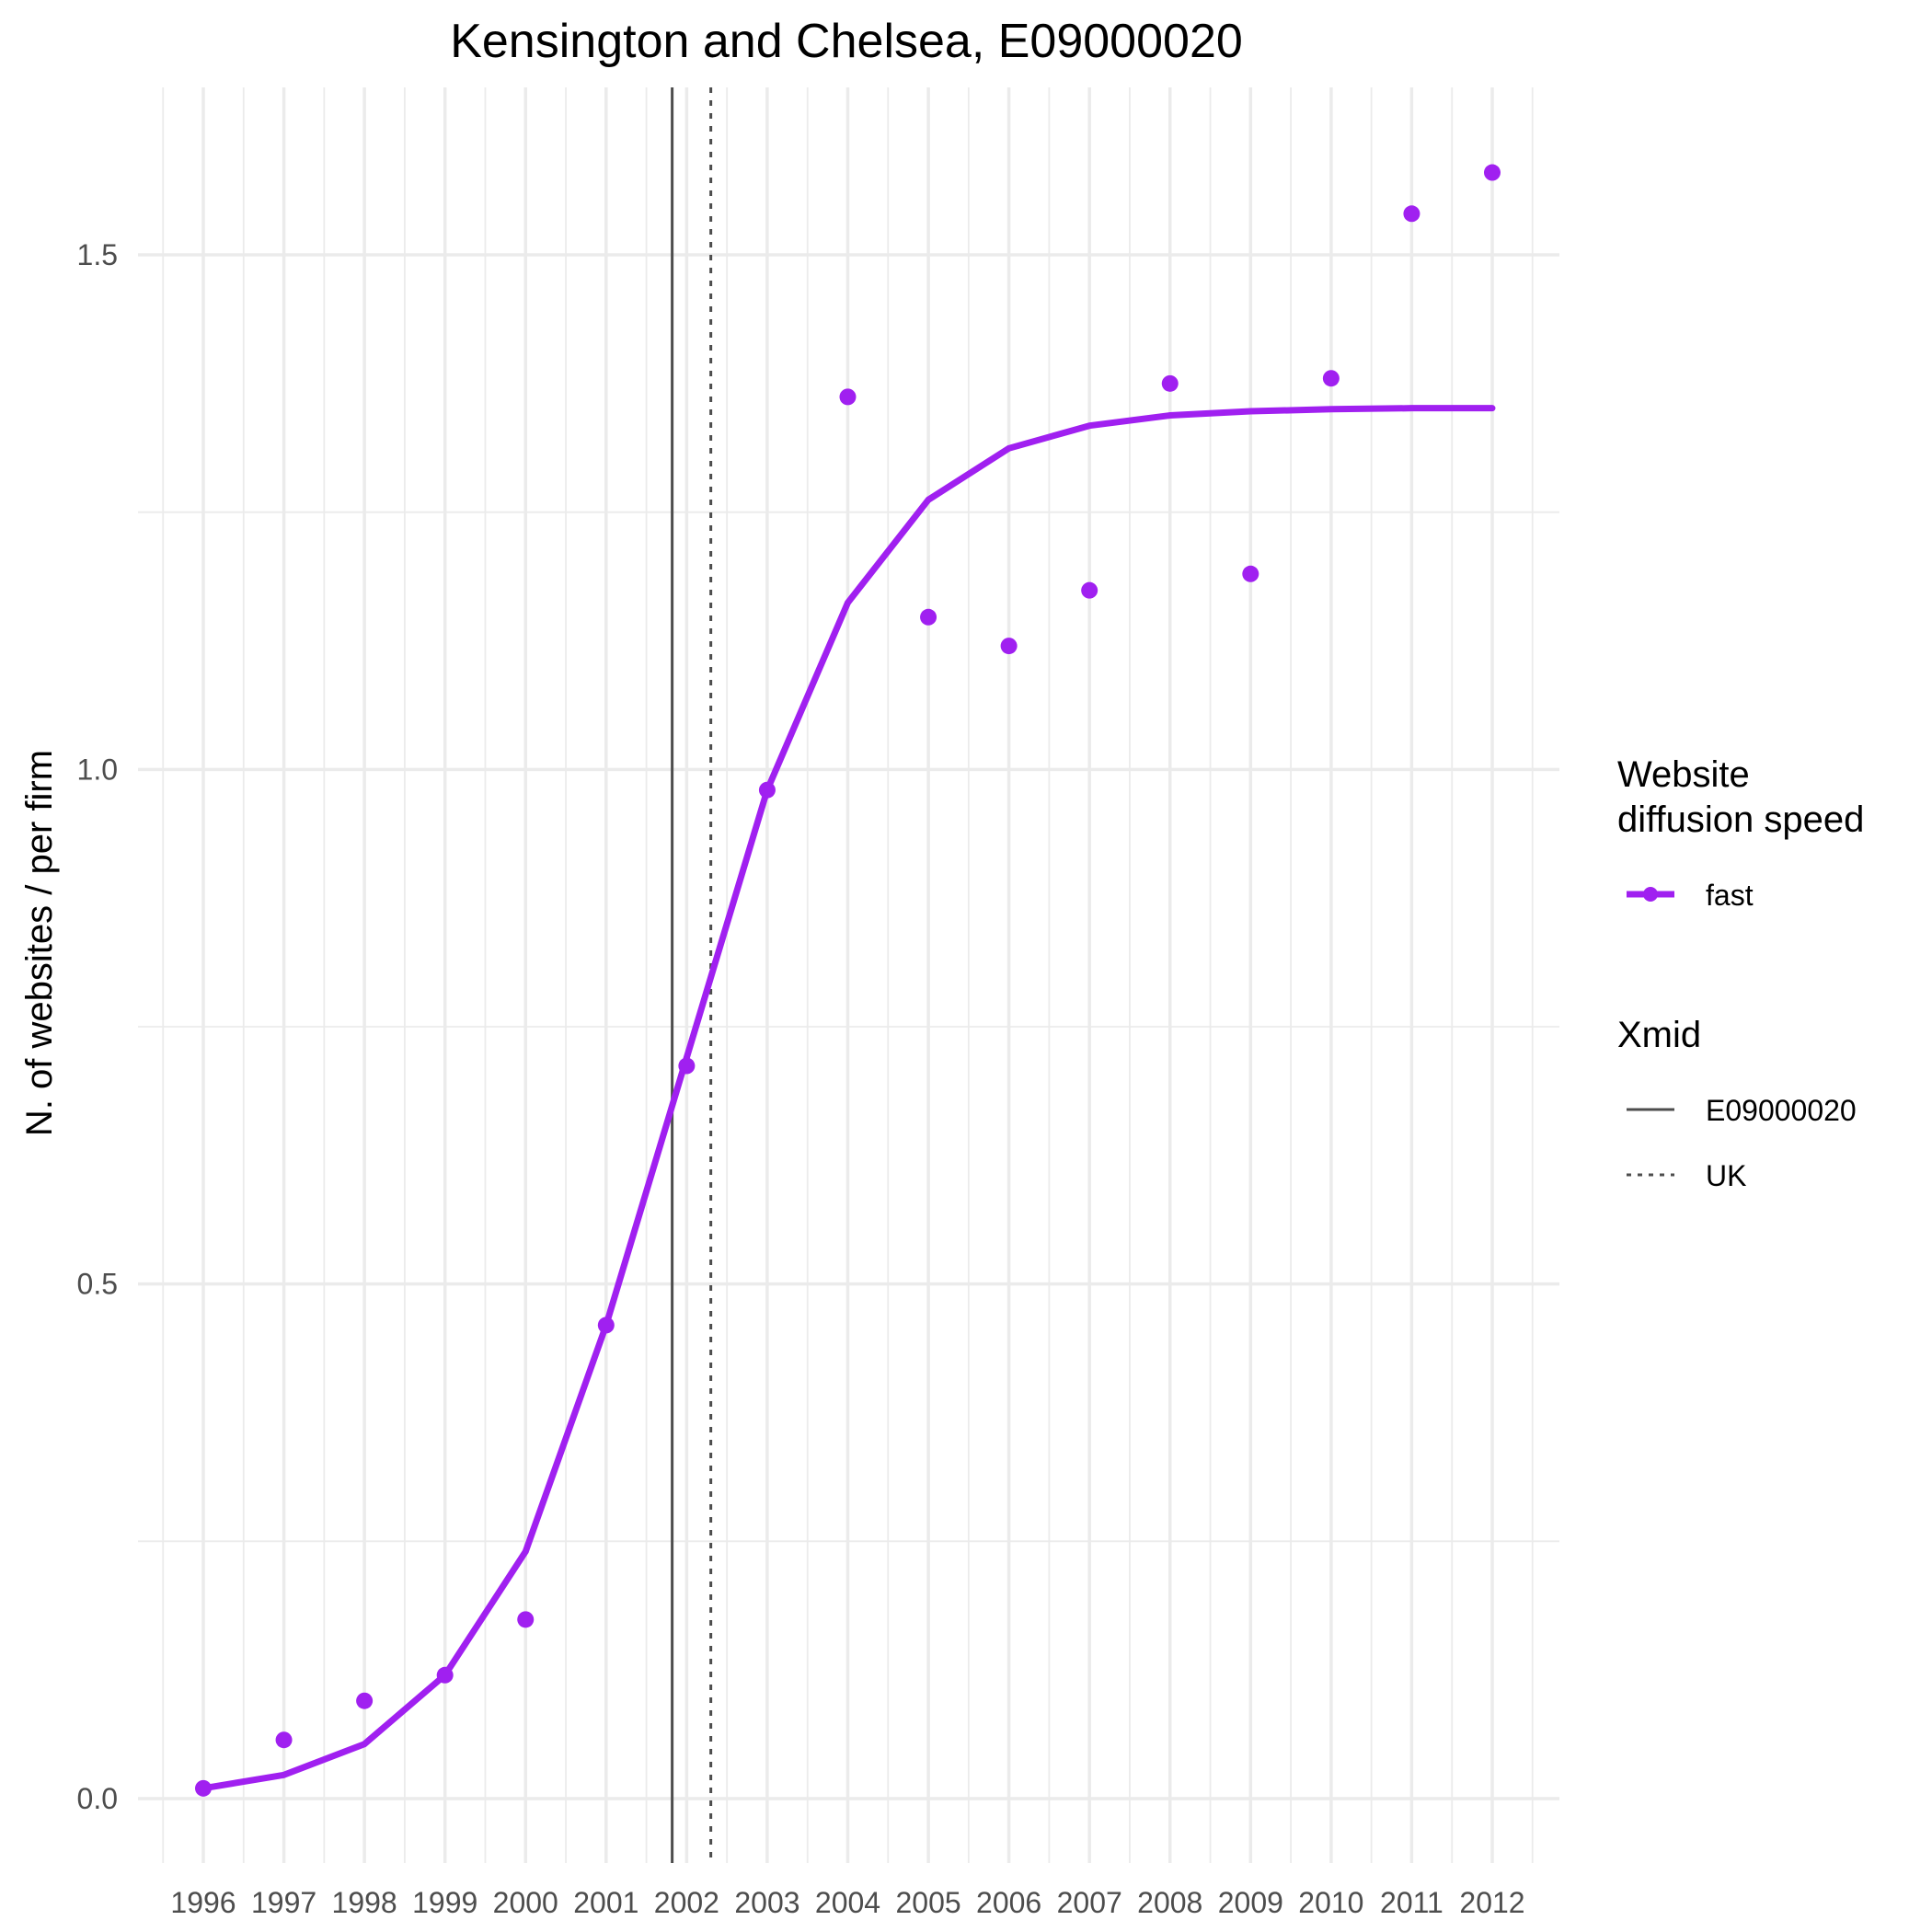 The height and width of the screenshot is (1932, 1932). I want to click on legend-title-xmid: Xmid, so click(1659, 1035).